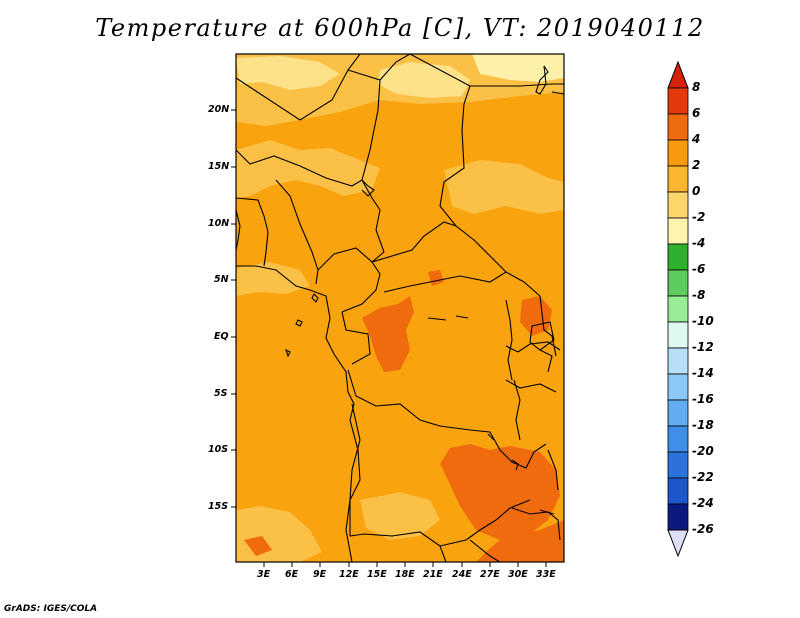  Describe the element at coordinates (349, 574) in the screenshot. I see `lon-label-12e: 12E` at that location.